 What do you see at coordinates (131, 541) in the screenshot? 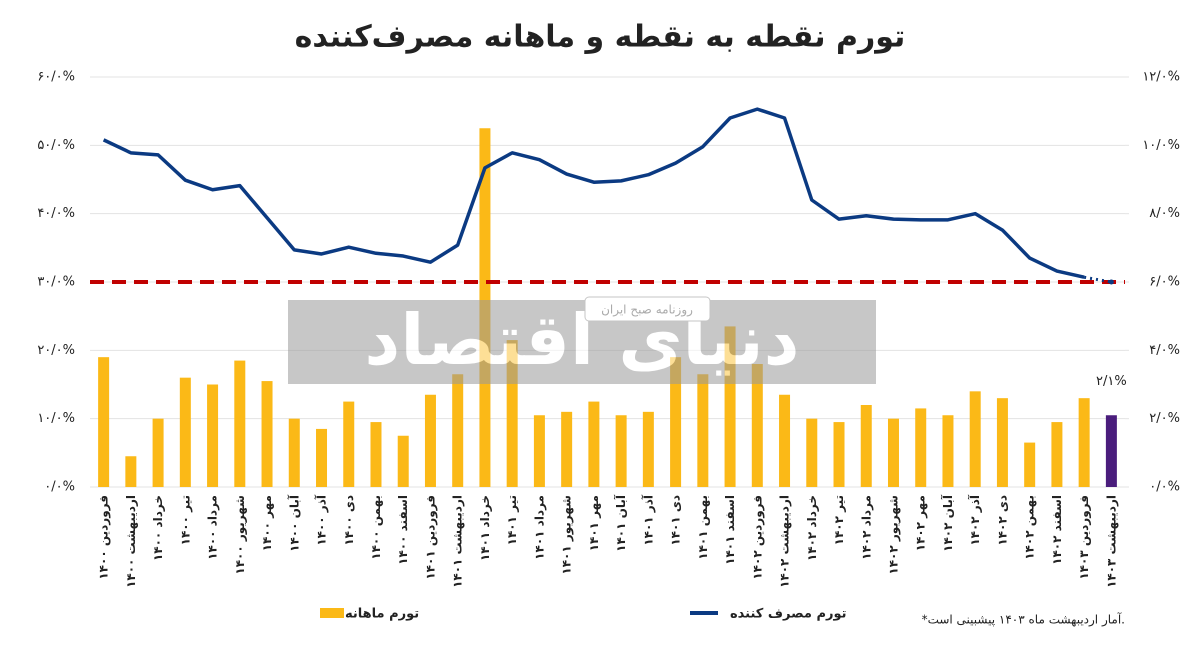
I see `x-tick-label: اردیبهشت ۱۴۰۰` at bounding box center [131, 541].